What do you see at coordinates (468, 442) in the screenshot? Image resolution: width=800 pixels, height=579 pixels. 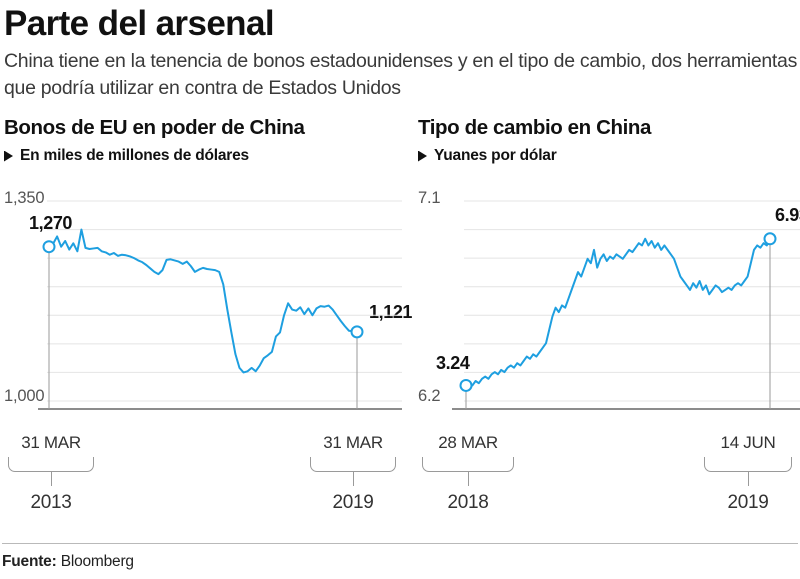 I see `date-label-start-fx: 28 MAR` at bounding box center [468, 442].